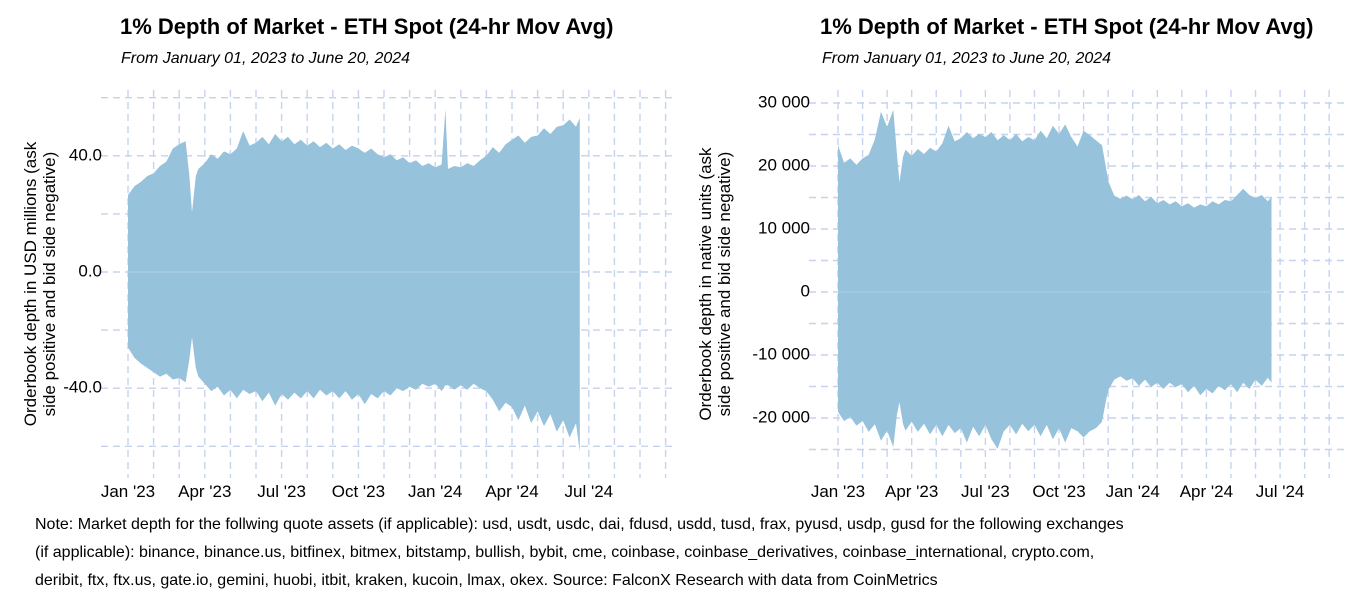  What do you see at coordinates (784, 165) in the screenshot?
I see `y-tick-label: 20 000` at bounding box center [784, 165].